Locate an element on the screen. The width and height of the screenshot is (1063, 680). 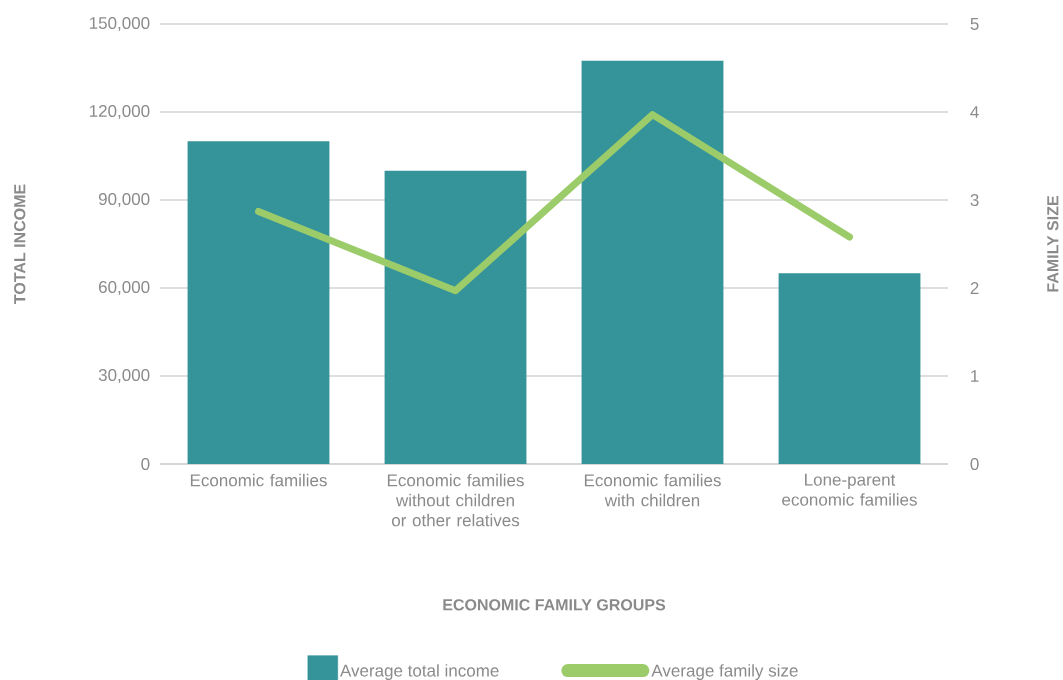
legend-label: Average total income is located at coordinates (419, 672).